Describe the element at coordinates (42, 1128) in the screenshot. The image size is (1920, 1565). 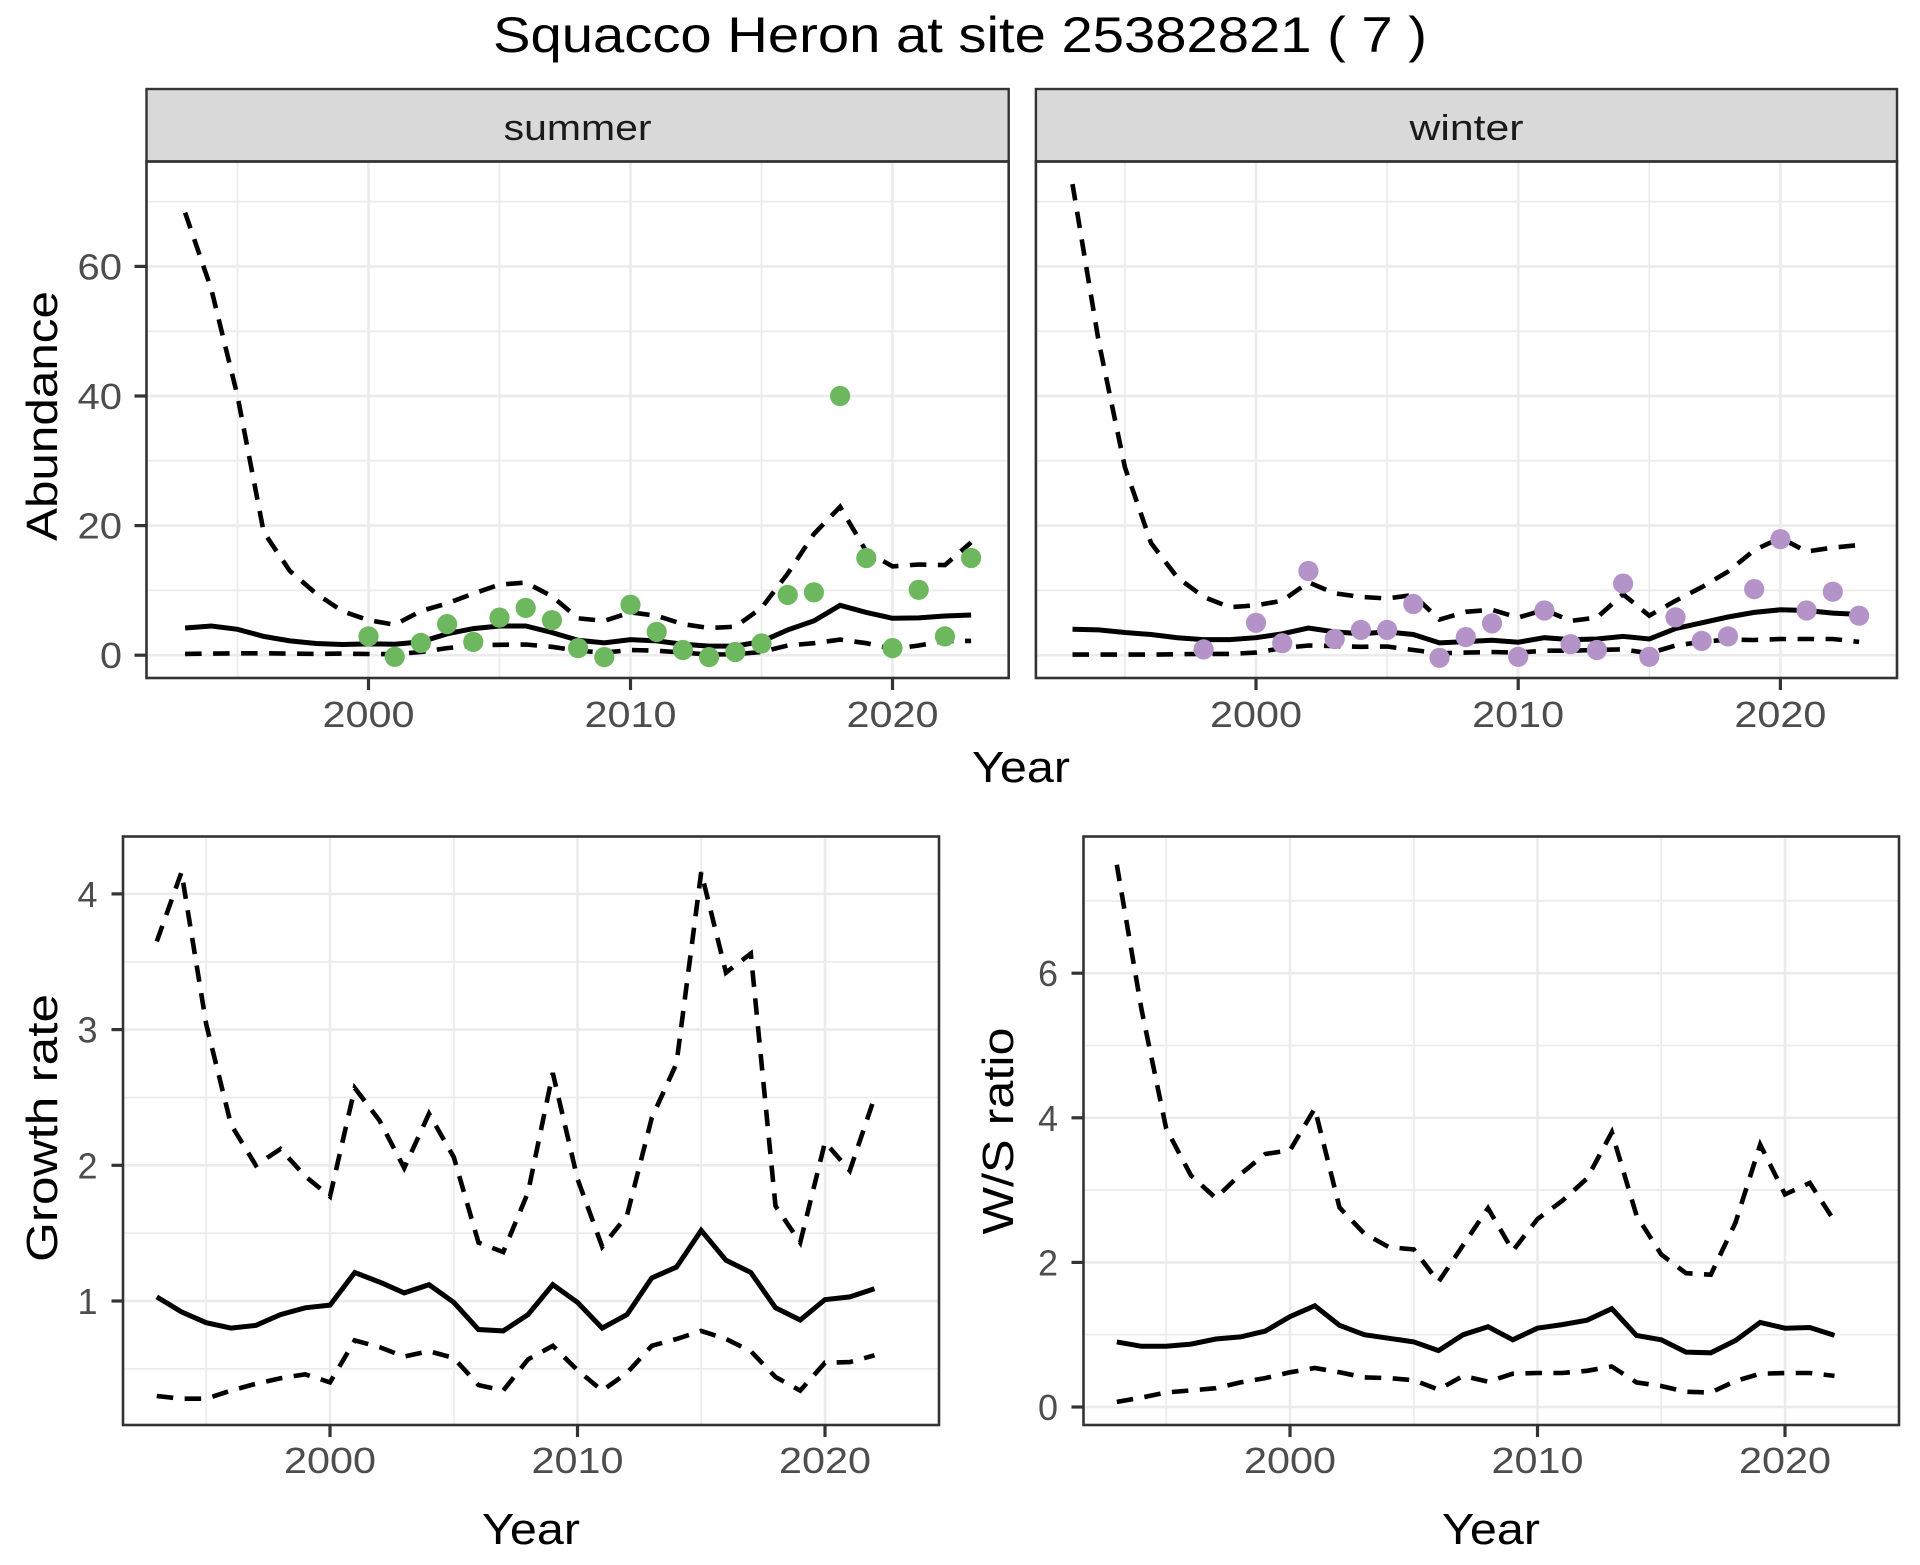
I see `svg-text: Growth rate` at that location.